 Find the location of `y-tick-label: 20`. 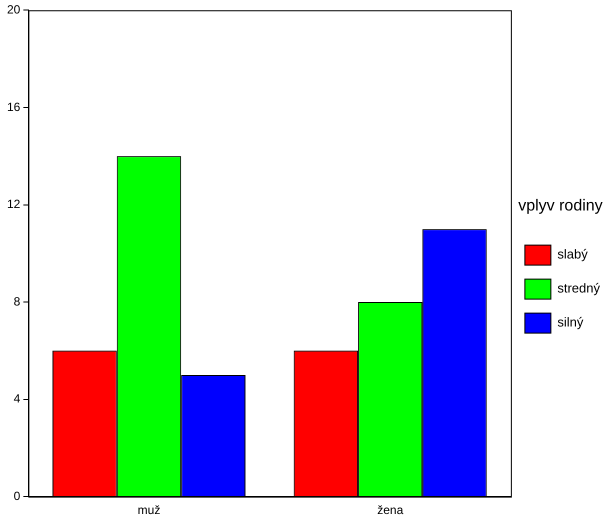

y-tick-label: 20 is located at coordinates (13, 9).